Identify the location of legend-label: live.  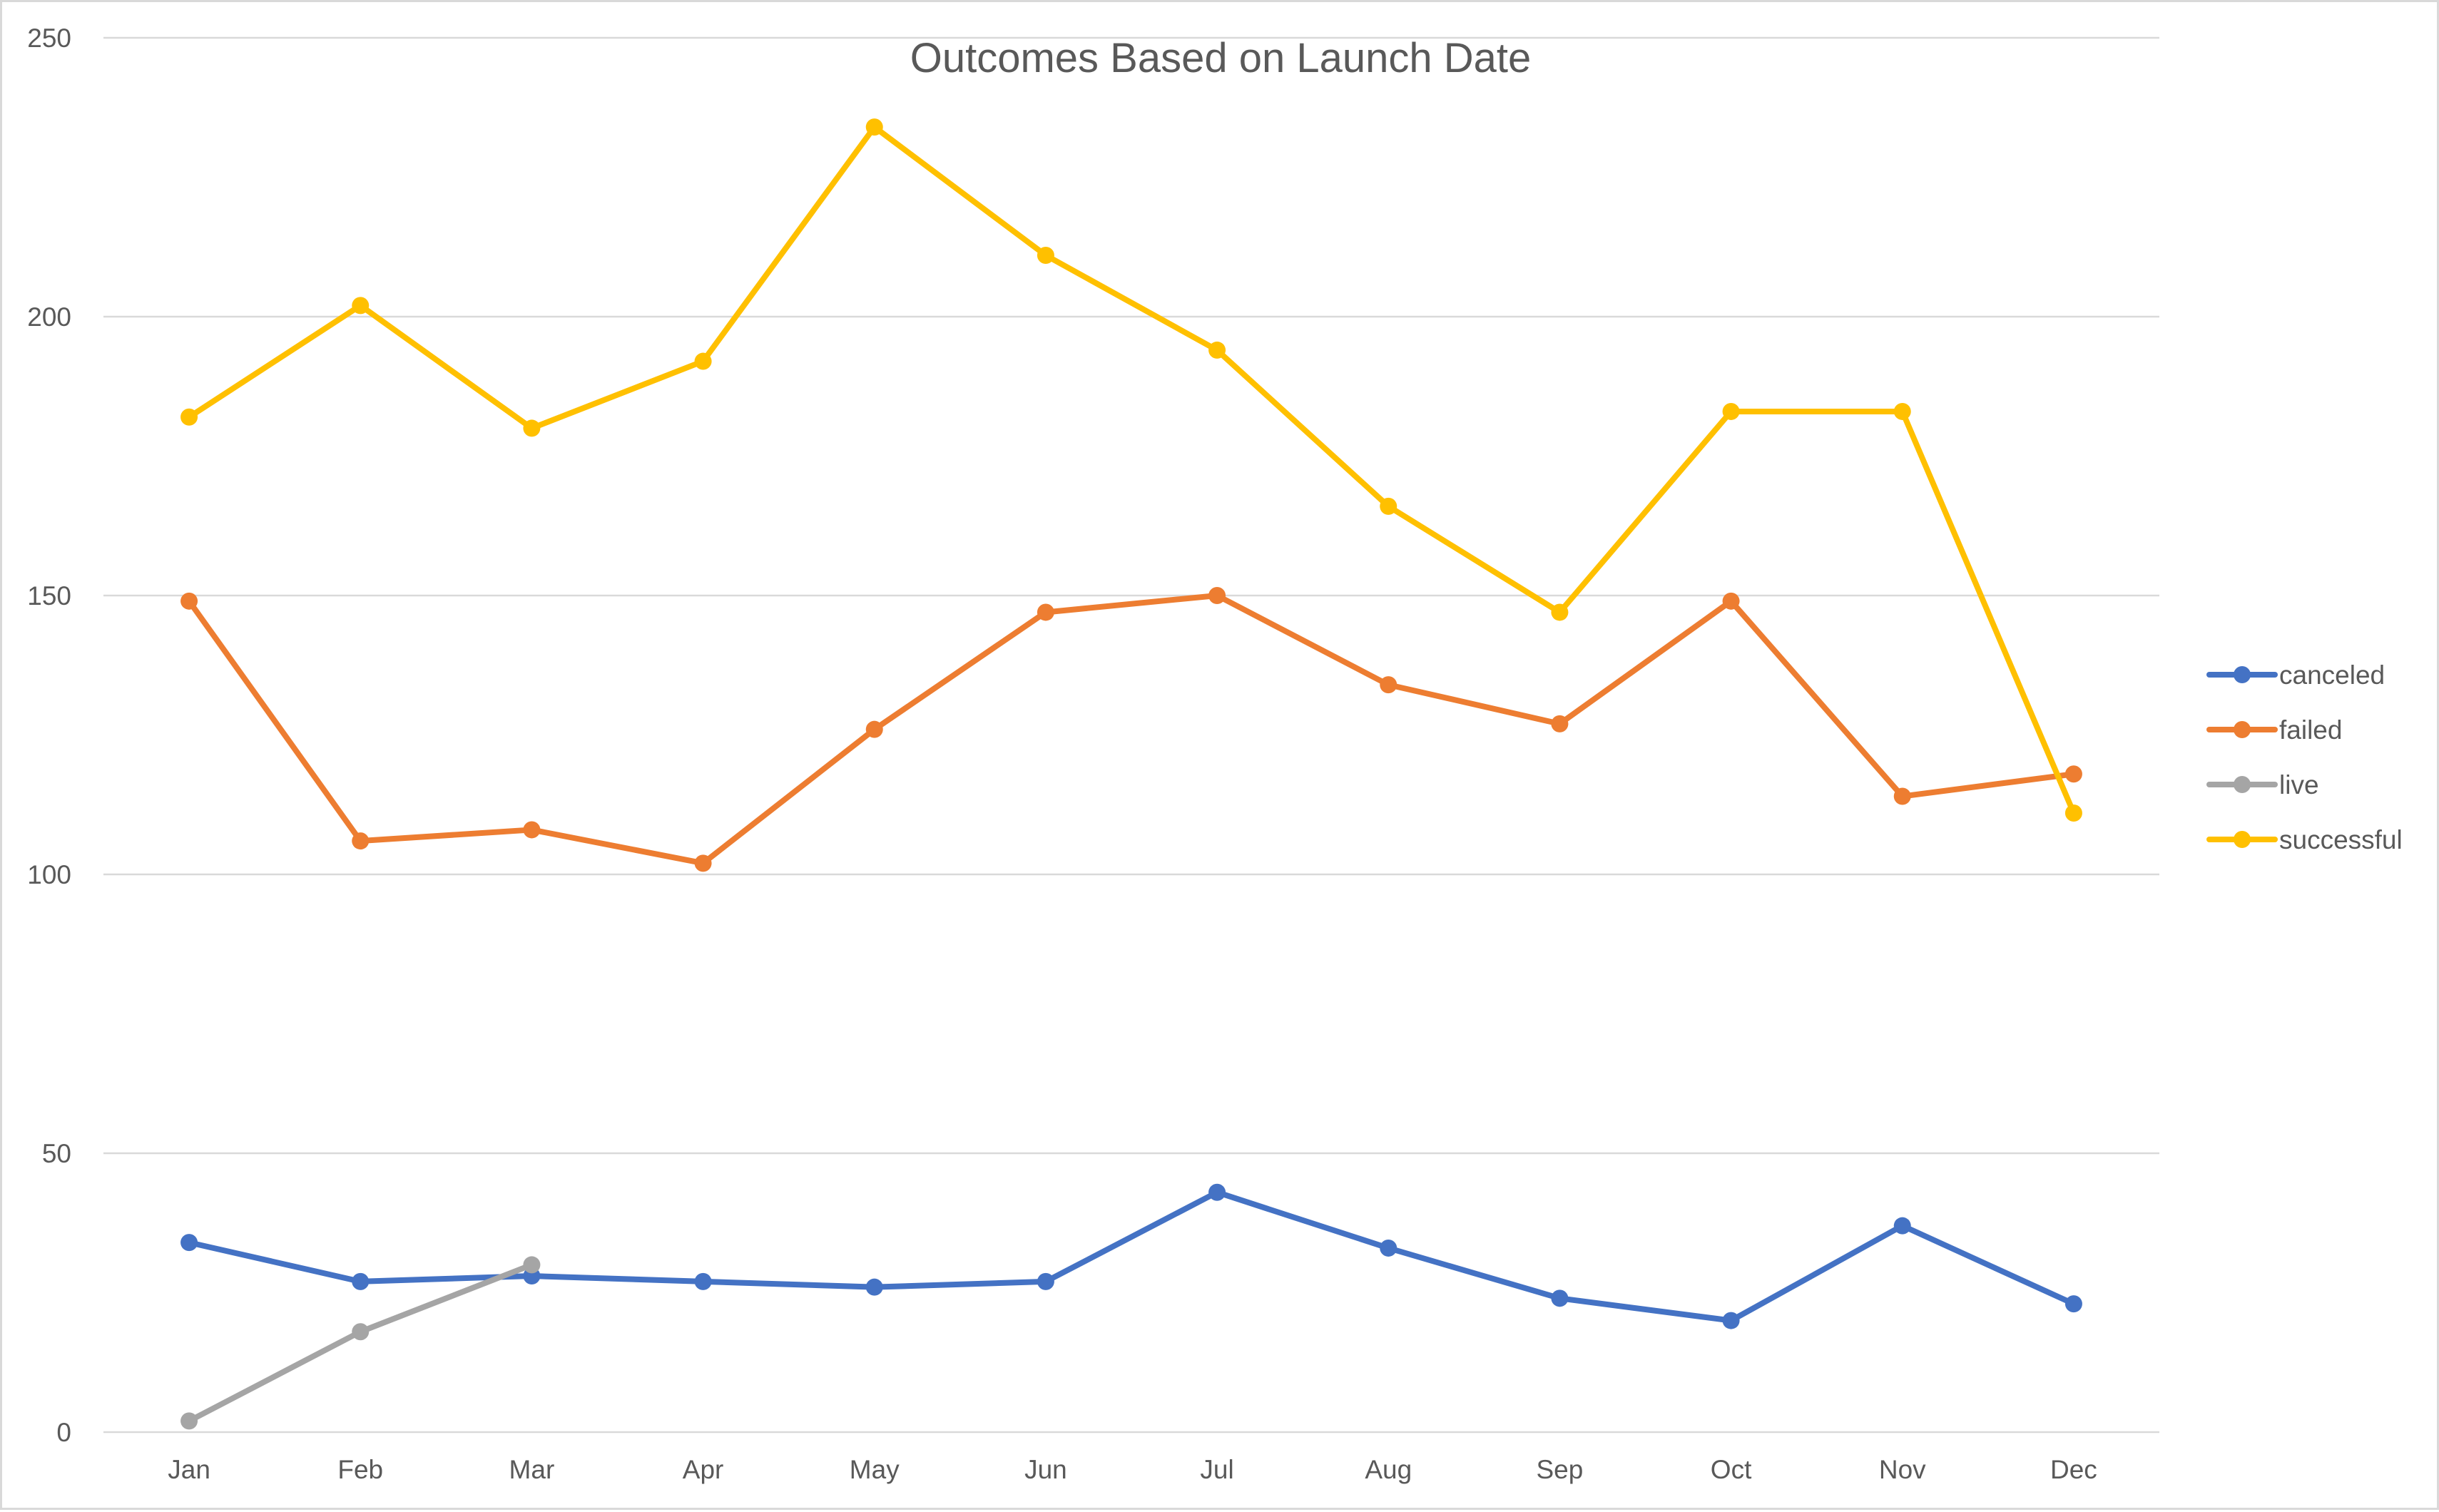
(2299, 785).